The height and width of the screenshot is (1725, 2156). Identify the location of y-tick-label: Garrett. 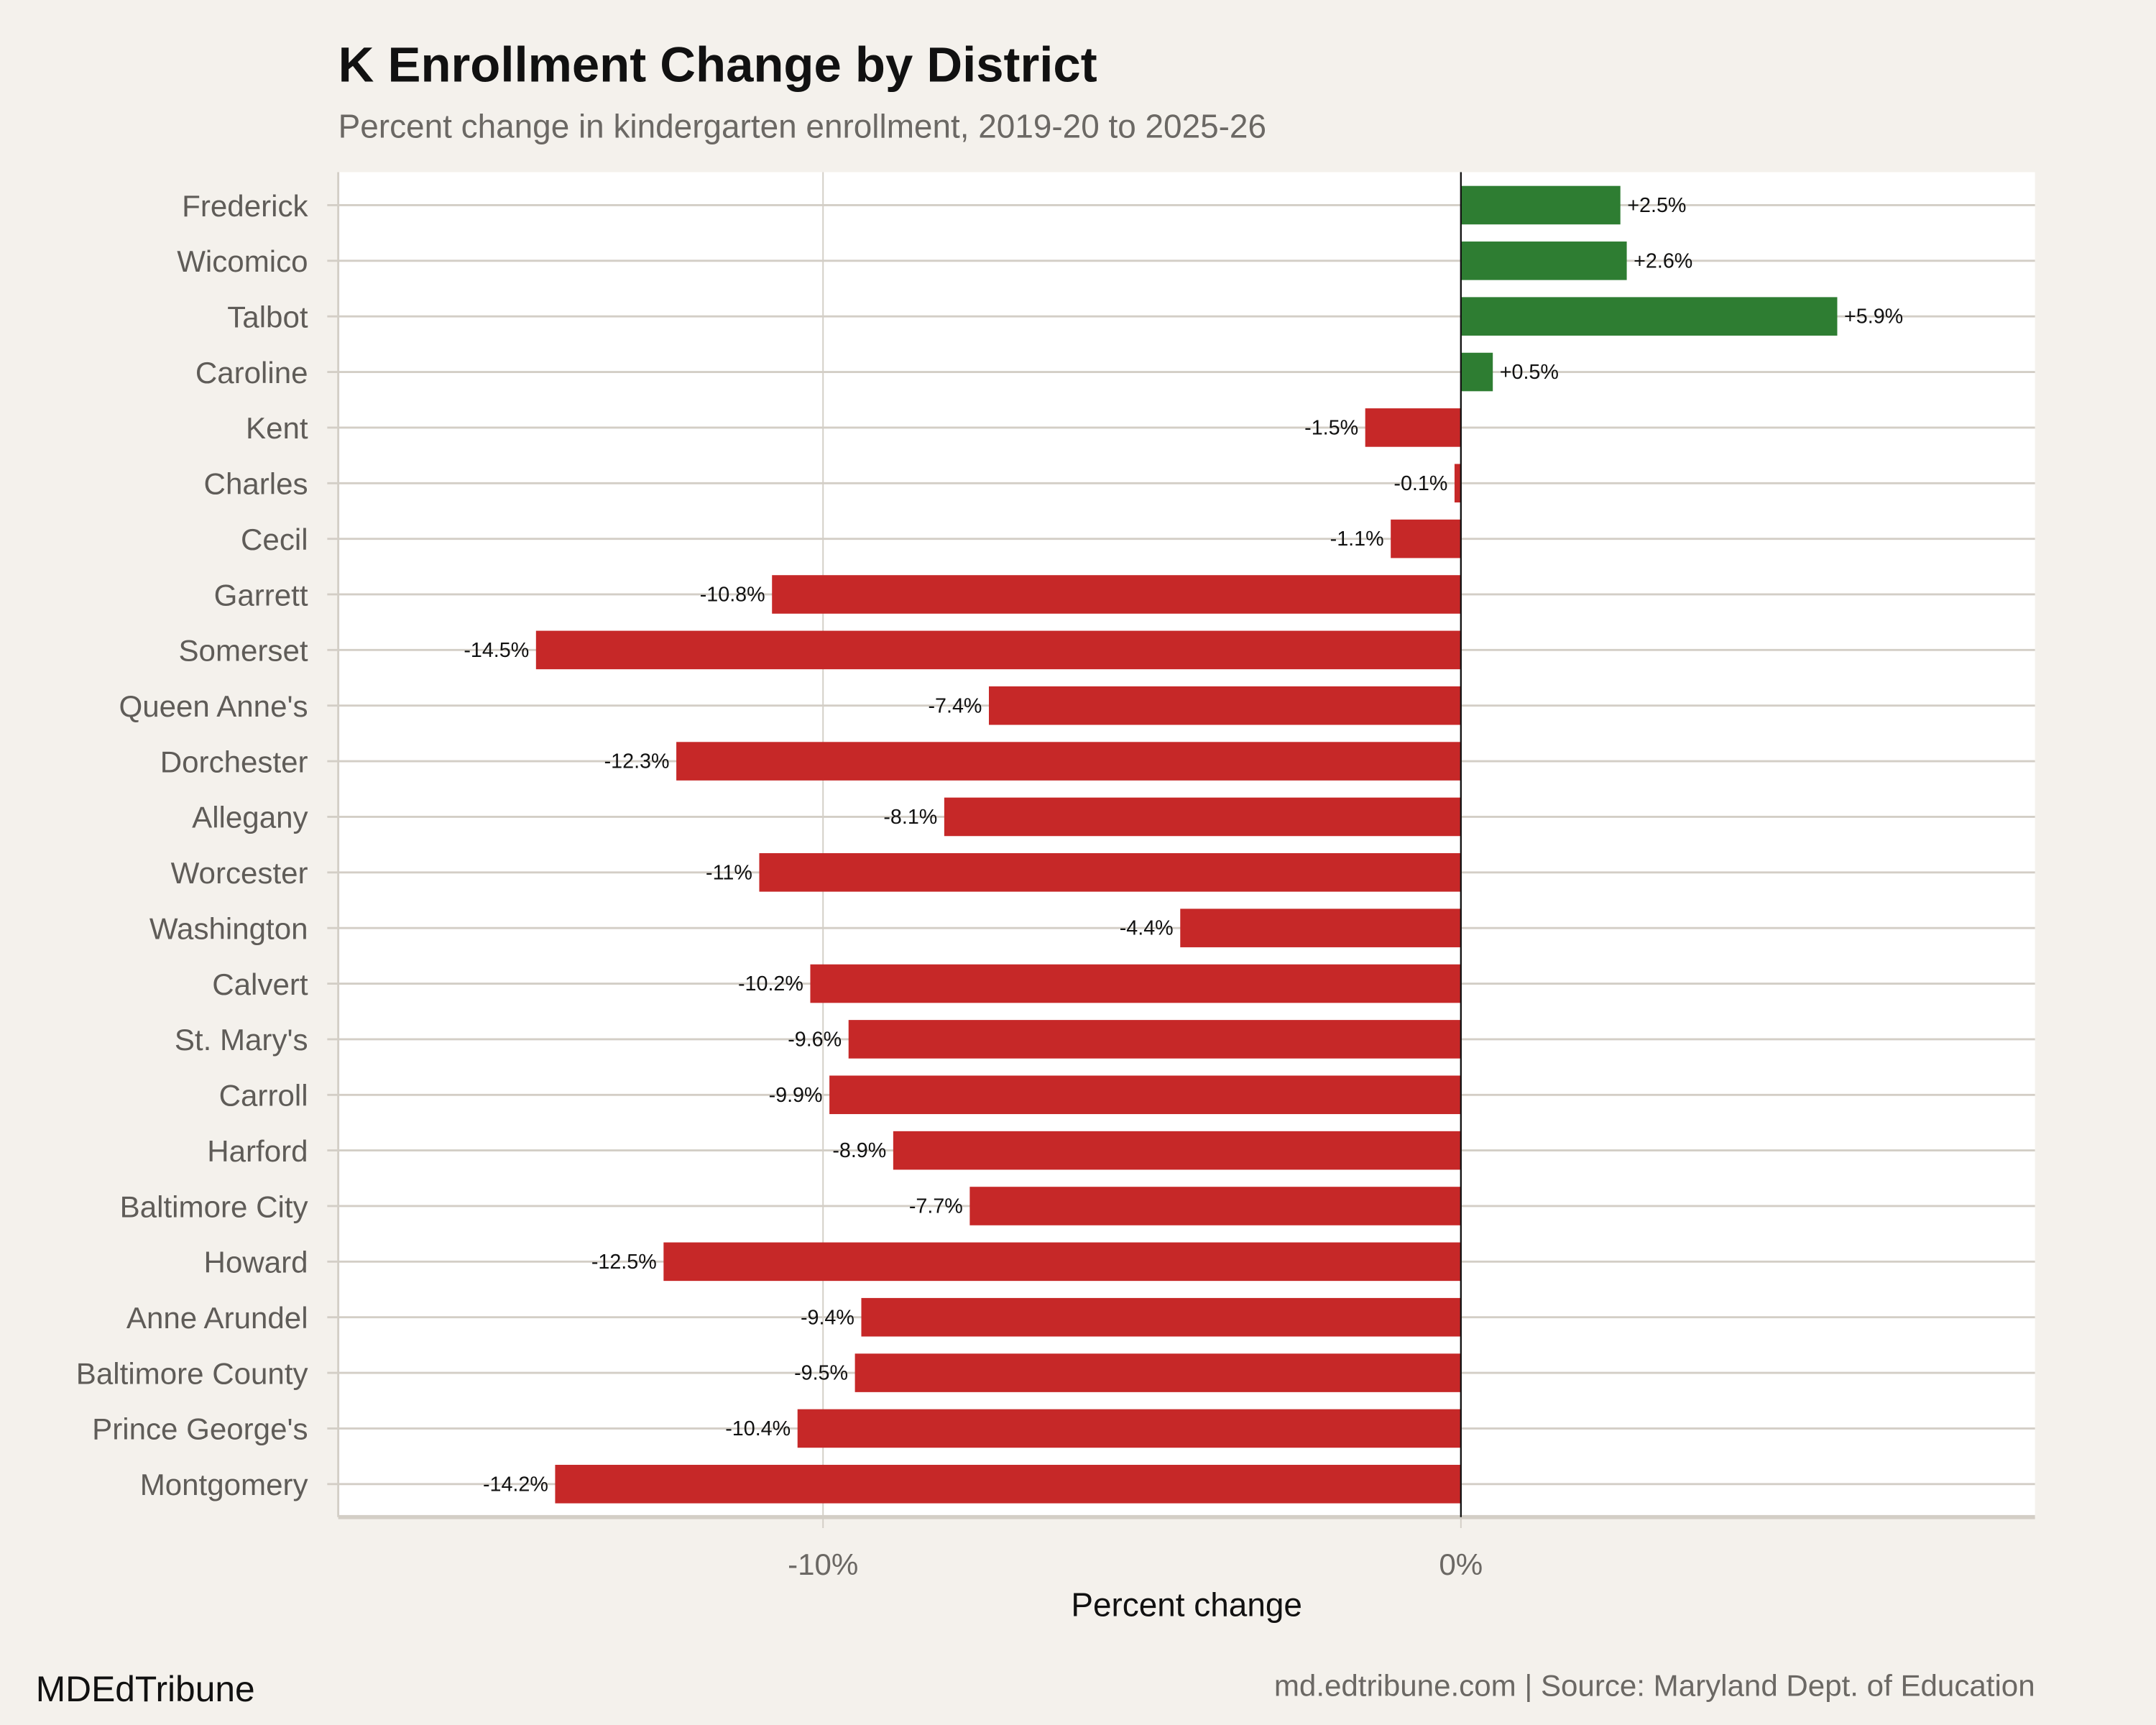
(261, 595).